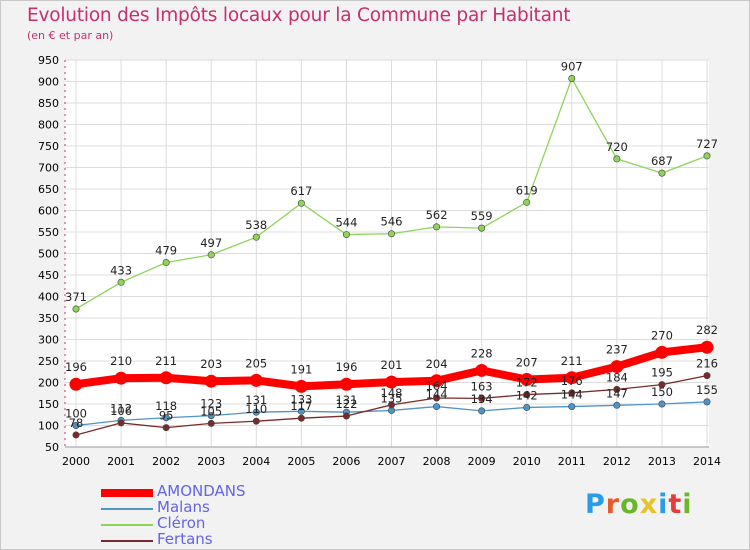 This screenshot has width=750, height=550. Describe the element at coordinates (48, 211) in the screenshot. I see `y-tick-label: 600` at that location.